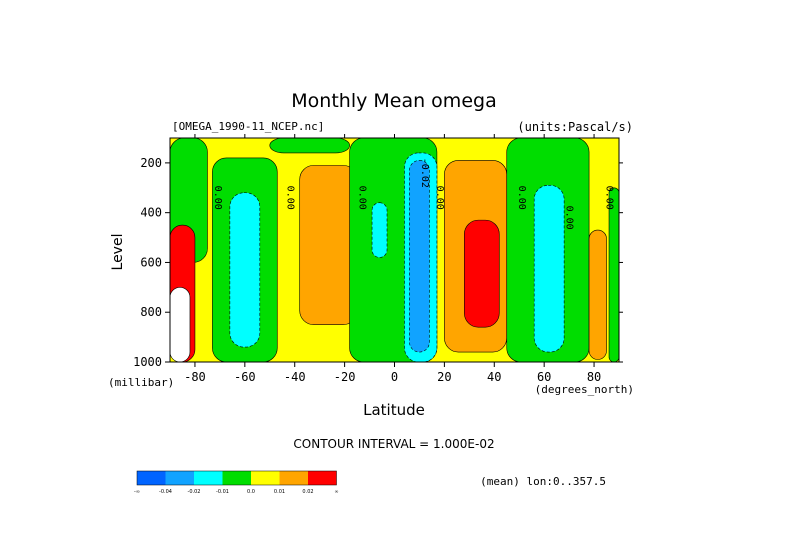 This screenshot has width=789, height=558. I want to click on y-tick-label: 200, so click(151, 163).